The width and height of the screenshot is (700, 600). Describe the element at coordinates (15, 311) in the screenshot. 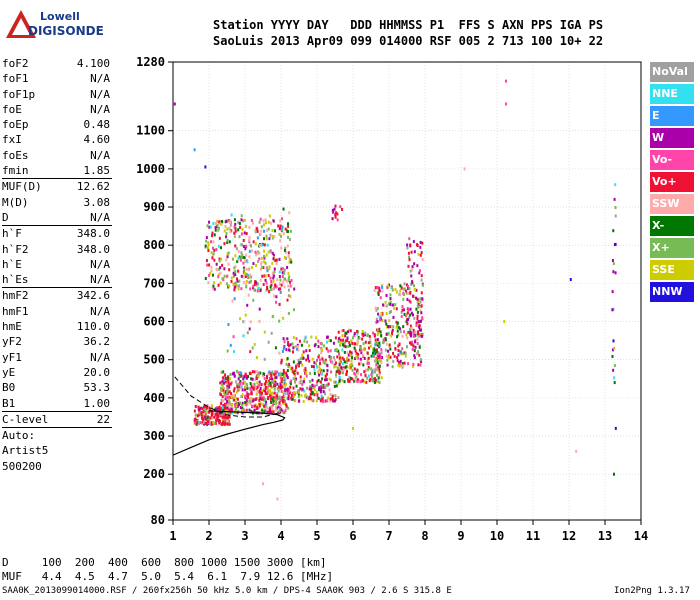

I see `param-name: hmF1` at that location.